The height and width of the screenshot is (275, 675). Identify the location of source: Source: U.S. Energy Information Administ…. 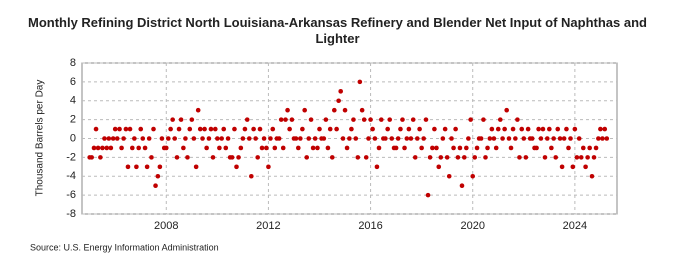
(124, 247).